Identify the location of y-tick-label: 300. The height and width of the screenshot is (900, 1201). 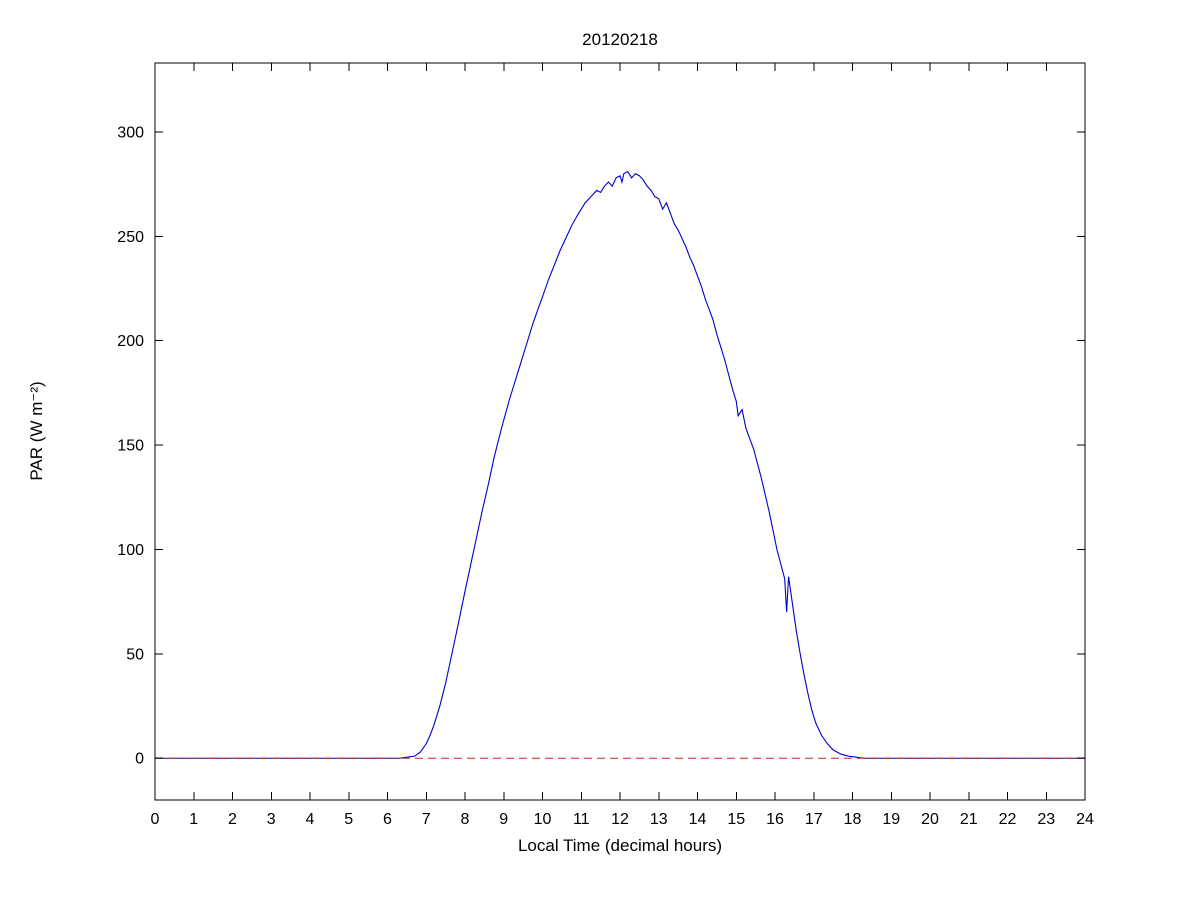
(130, 132).